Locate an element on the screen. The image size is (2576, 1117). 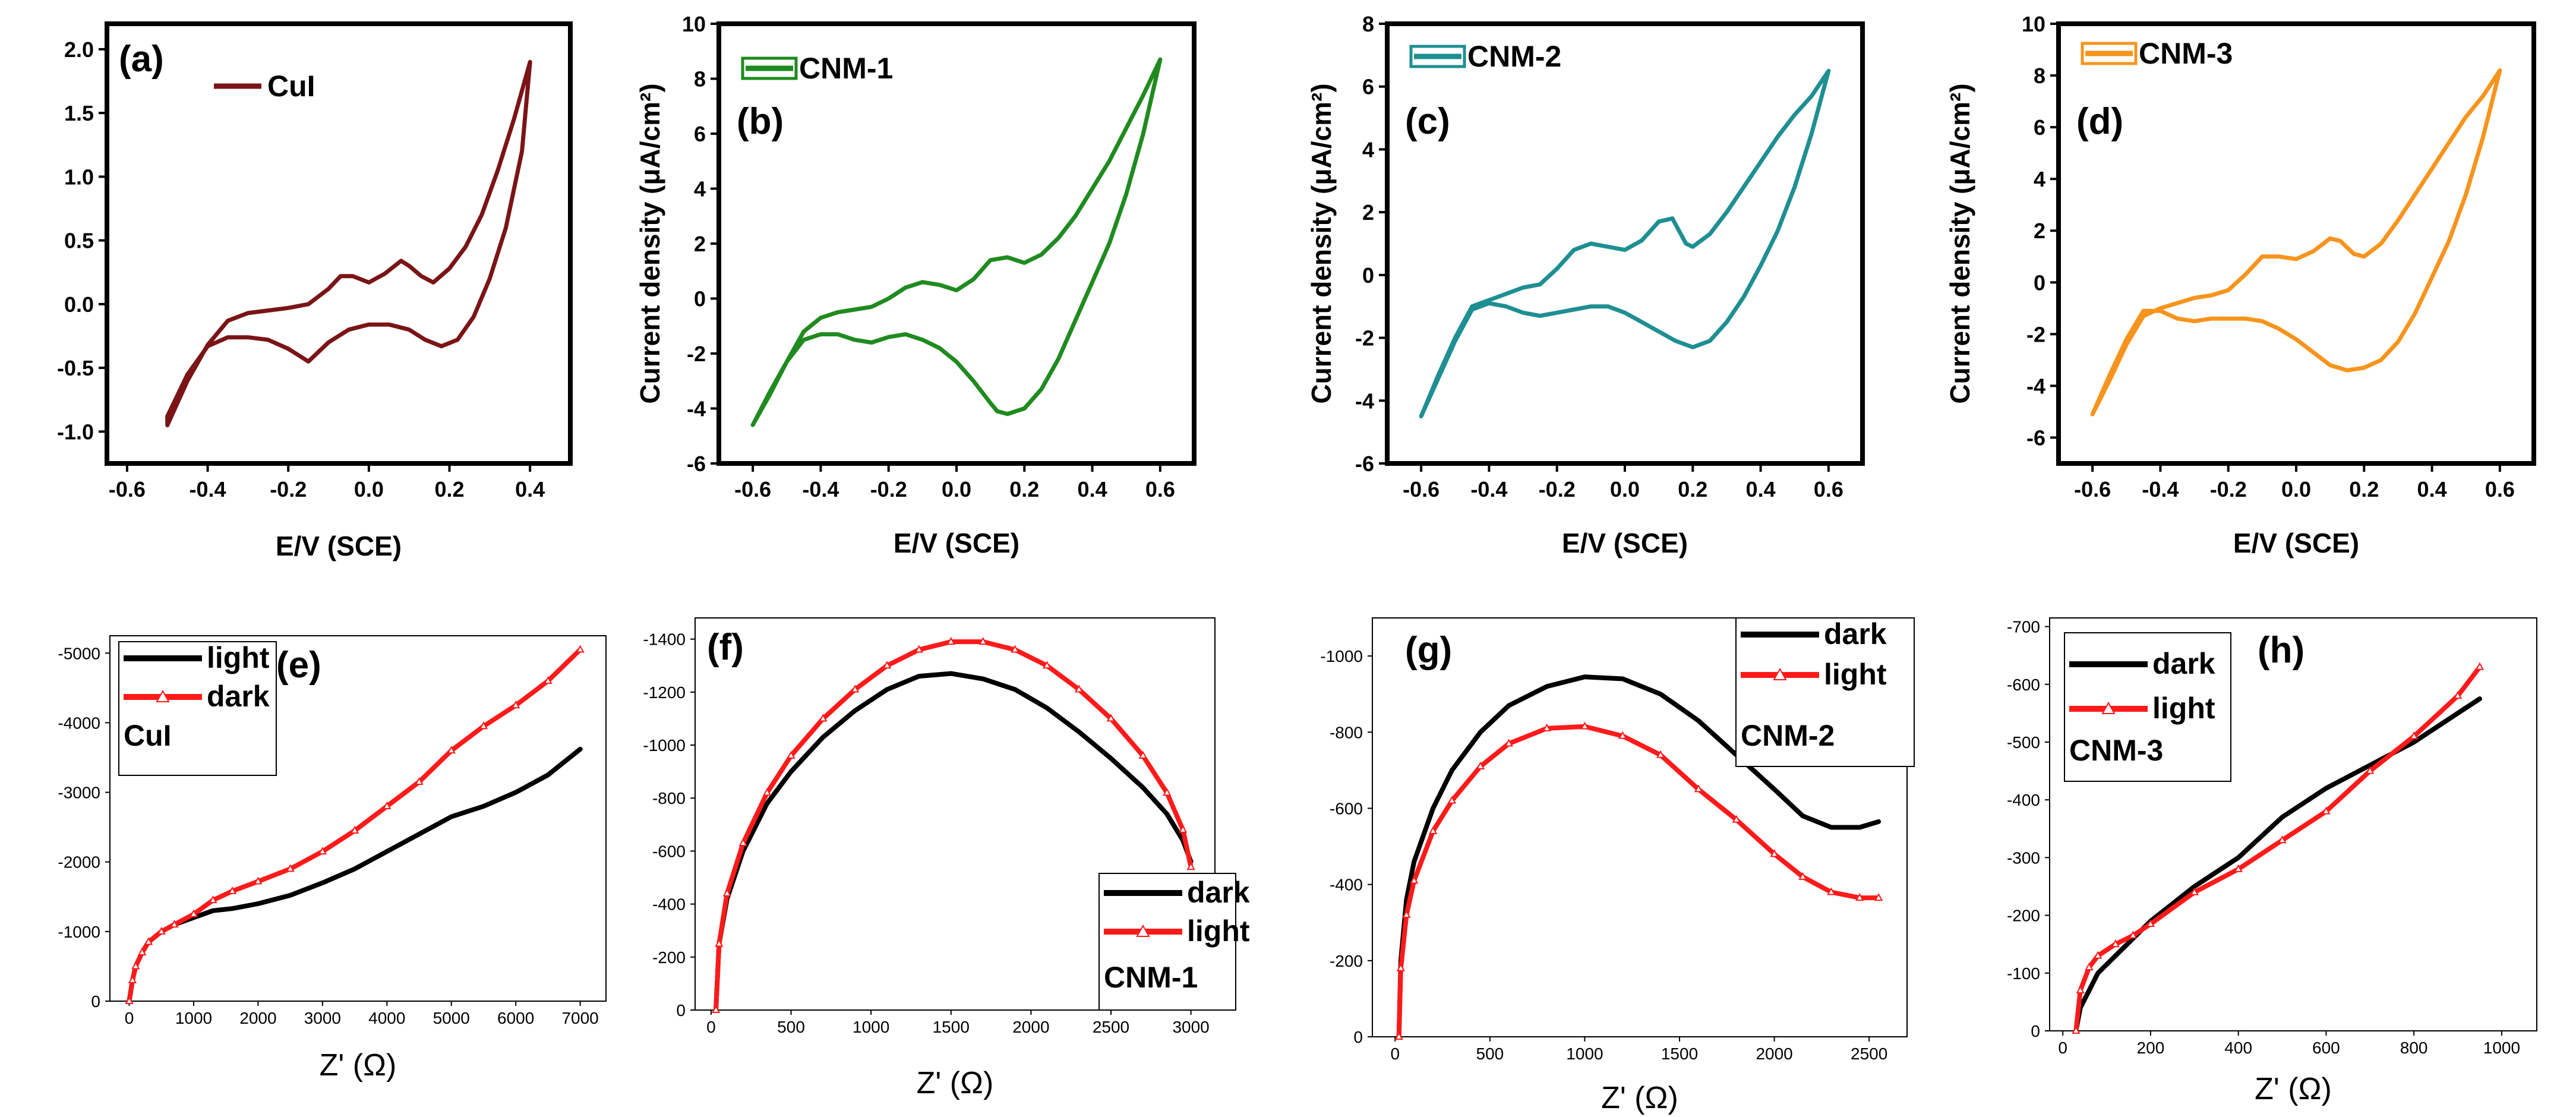
x-axis-label: Z' (Ω) is located at coordinates (358, 1066).